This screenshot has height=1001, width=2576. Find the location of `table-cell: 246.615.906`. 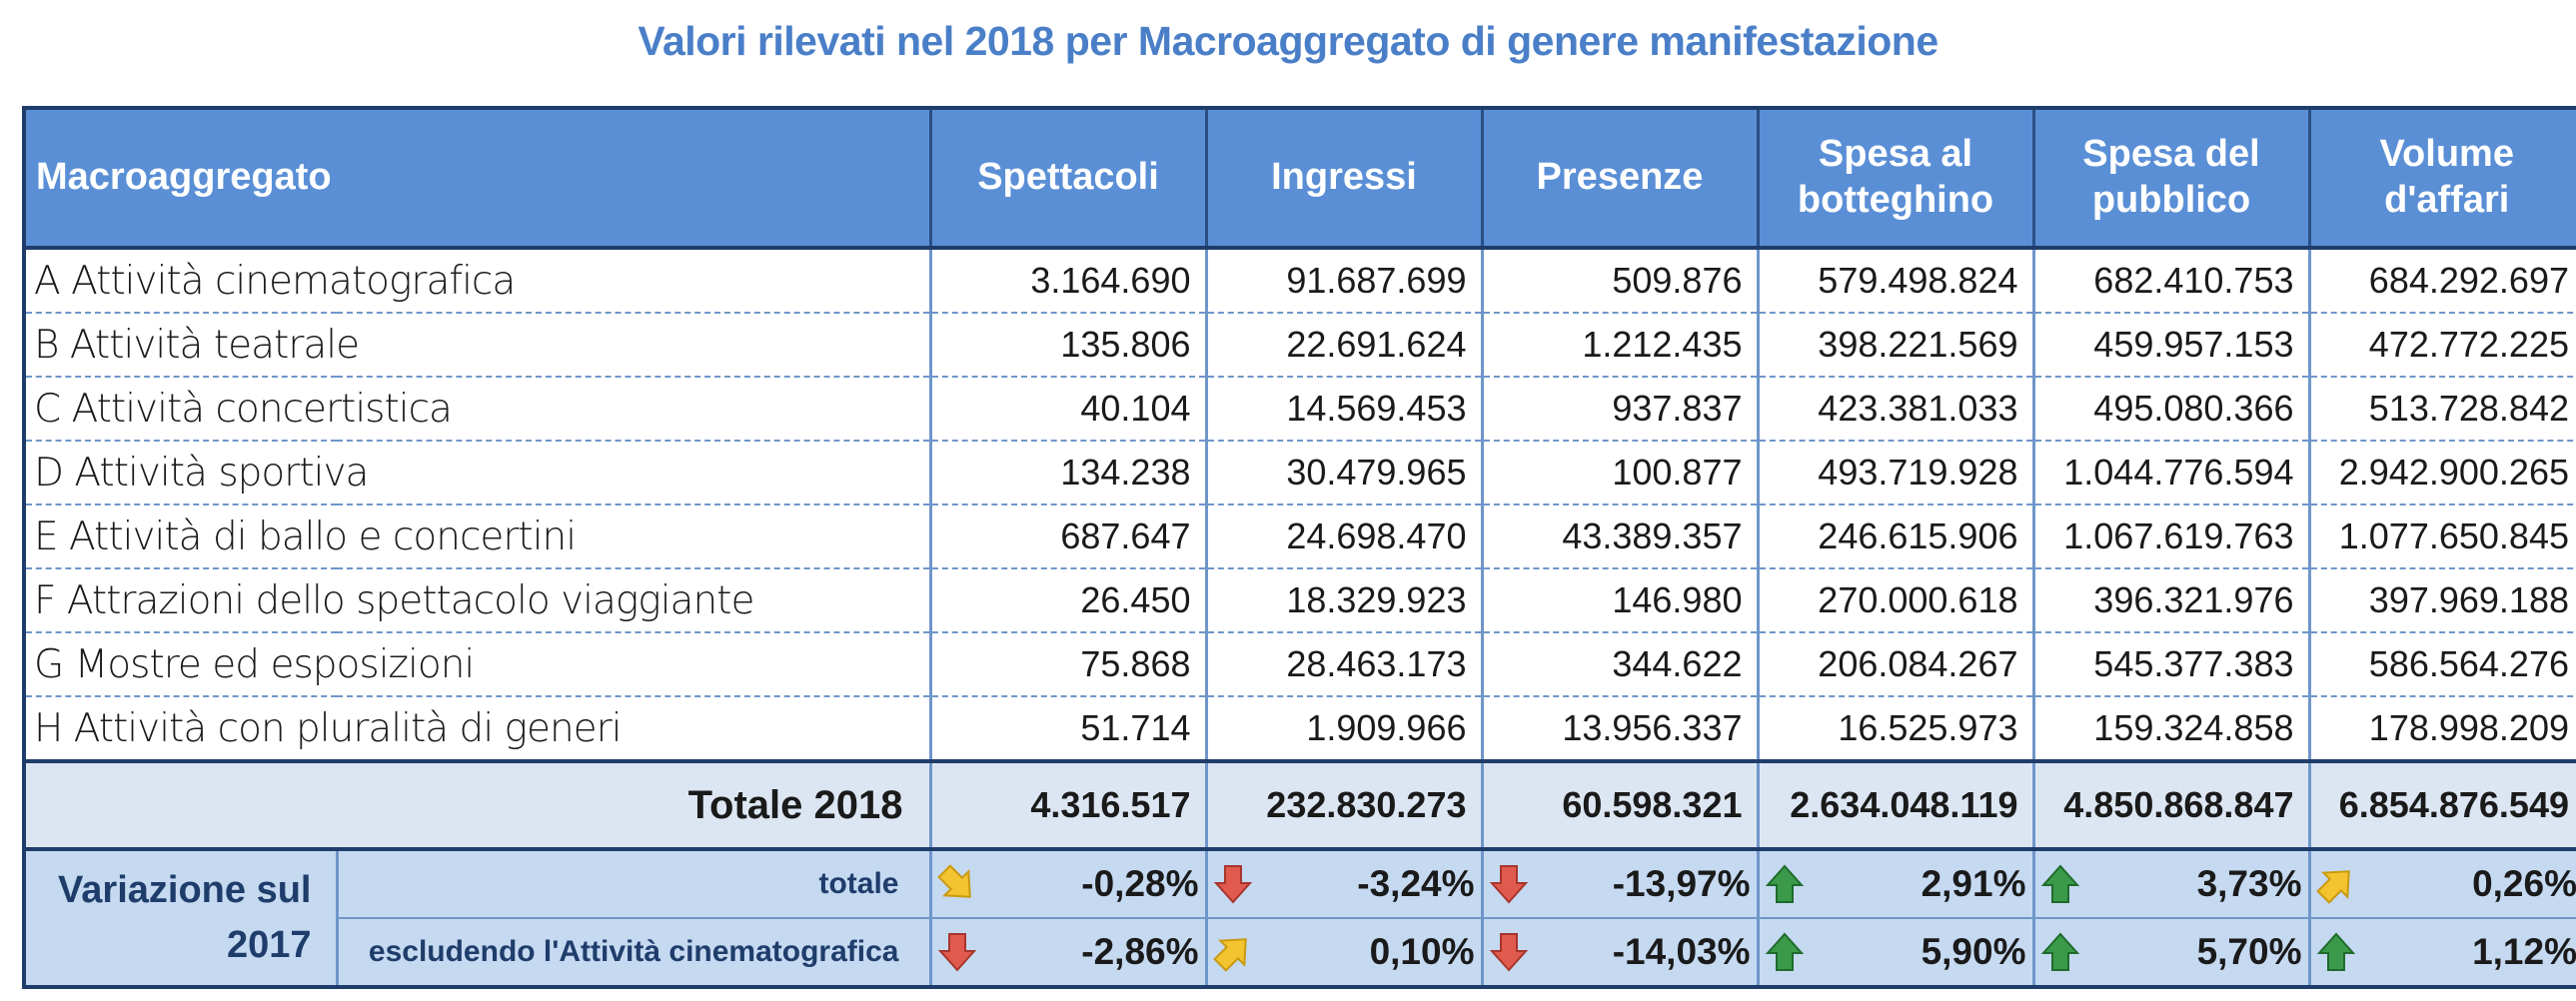

table-cell: 246.615.906 is located at coordinates (1895, 536).